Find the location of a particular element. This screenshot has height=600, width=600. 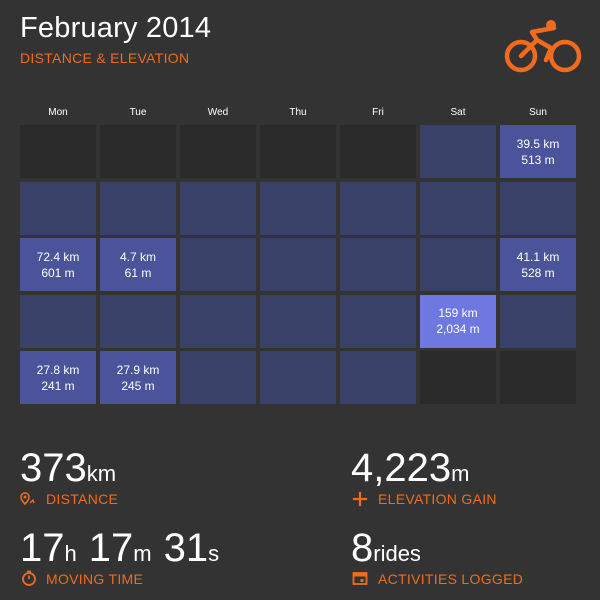

weekday-label: Tue is located at coordinates (138, 112).